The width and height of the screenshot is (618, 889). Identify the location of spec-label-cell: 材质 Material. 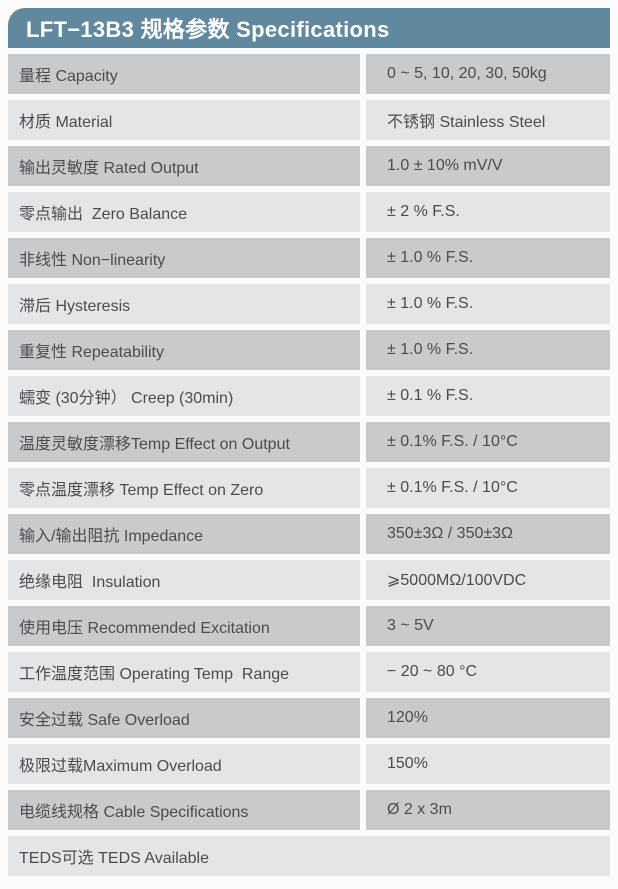
(184, 120).